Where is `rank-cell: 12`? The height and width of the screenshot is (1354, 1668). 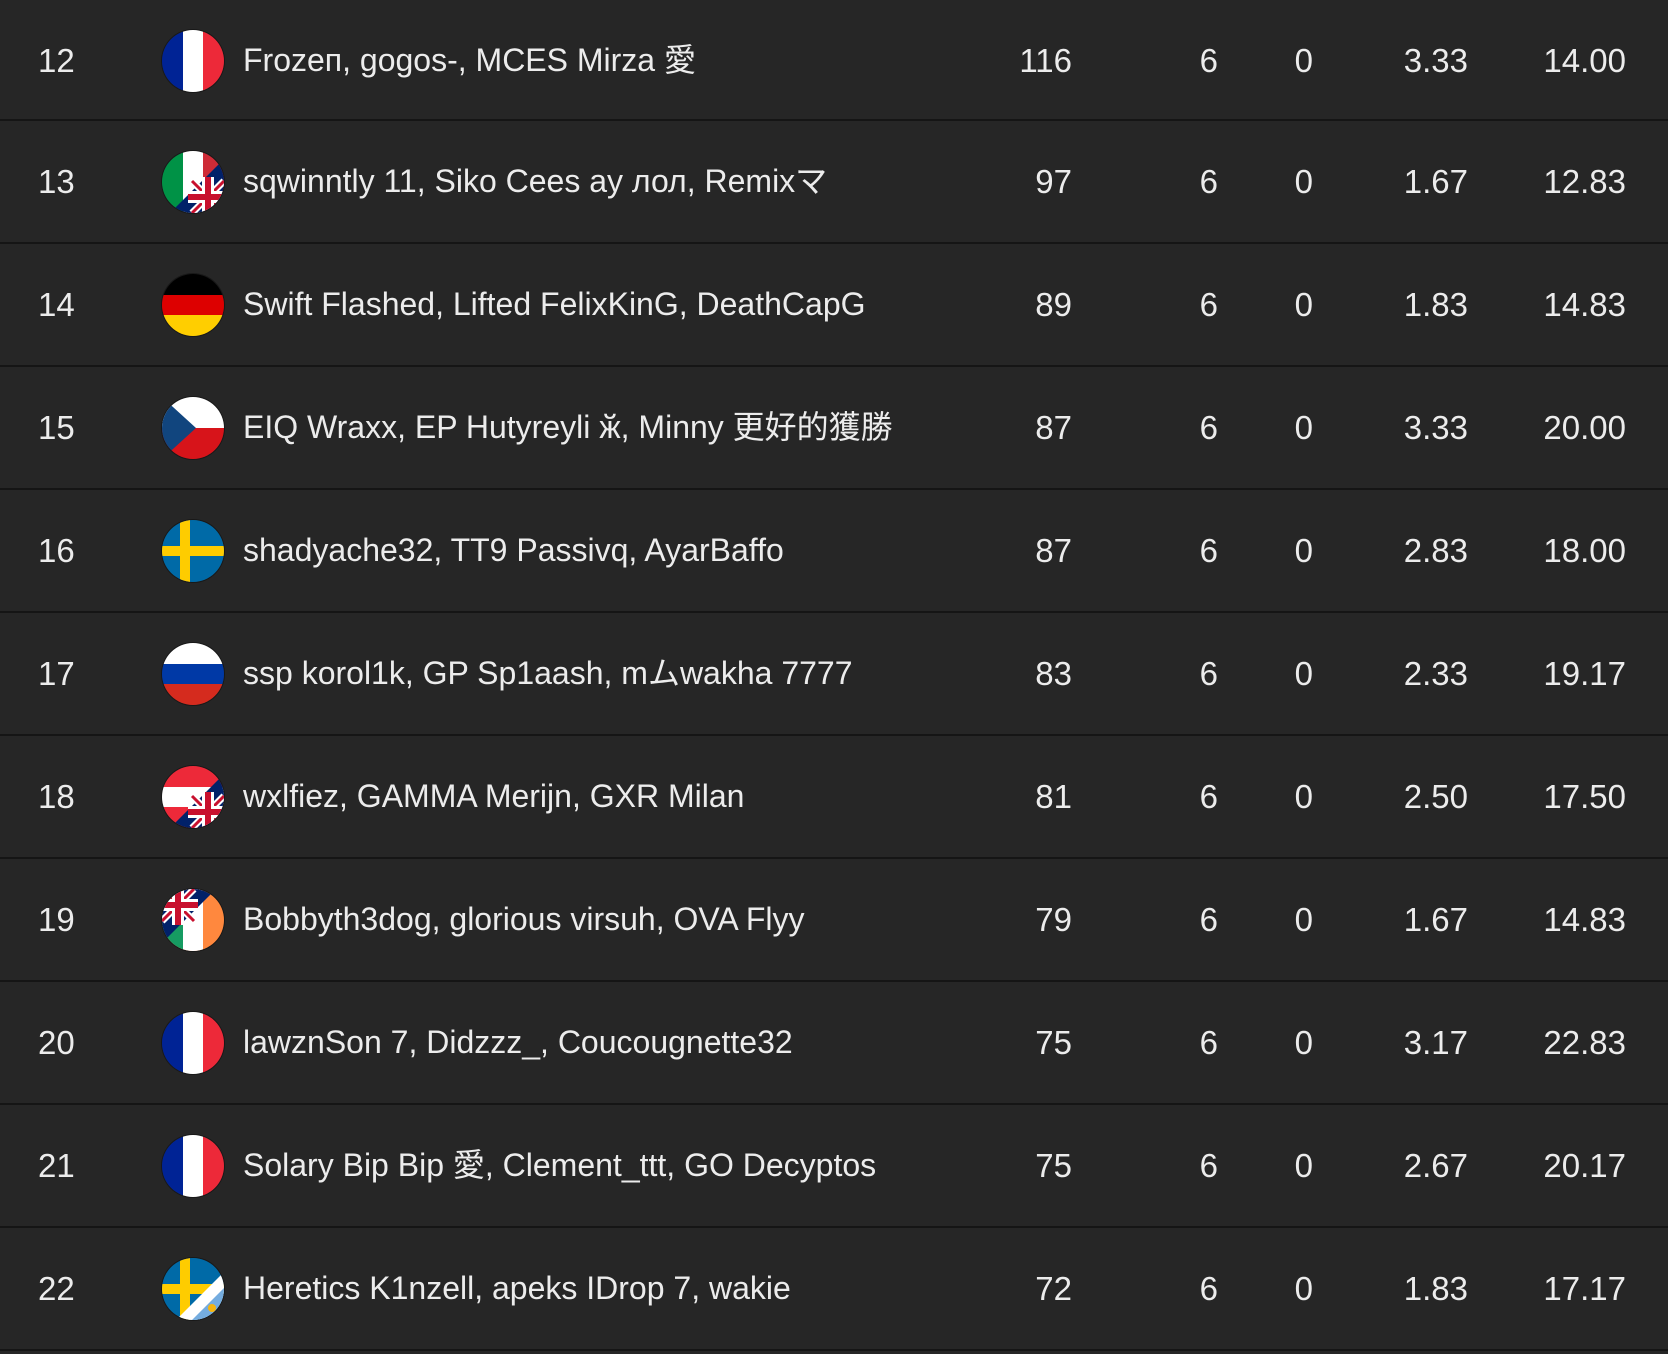
rank-cell: 12 is located at coordinates (56, 60).